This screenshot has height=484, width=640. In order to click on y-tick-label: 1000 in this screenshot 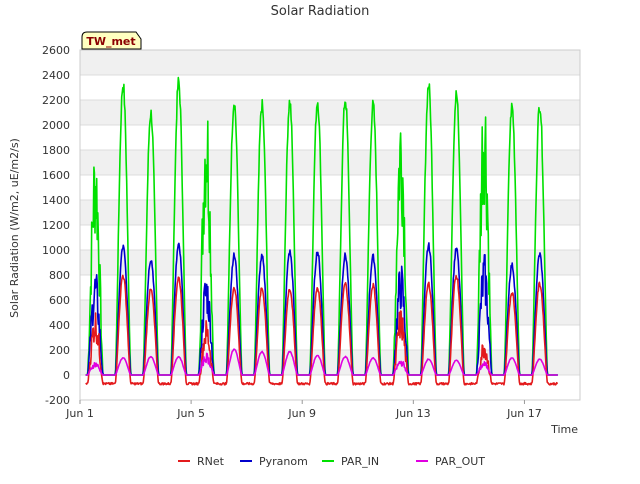, I will do `click(56, 250)`.